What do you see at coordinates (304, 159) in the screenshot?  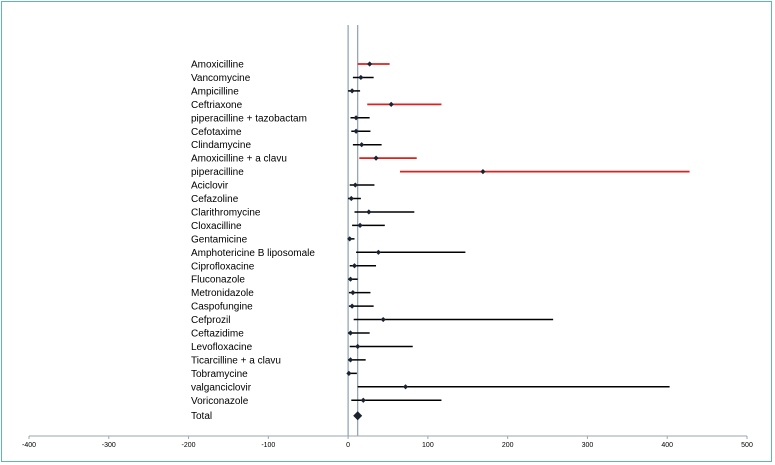 I see `forest-row: Amoxicilline + a clavu` at bounding box center [304, 159].